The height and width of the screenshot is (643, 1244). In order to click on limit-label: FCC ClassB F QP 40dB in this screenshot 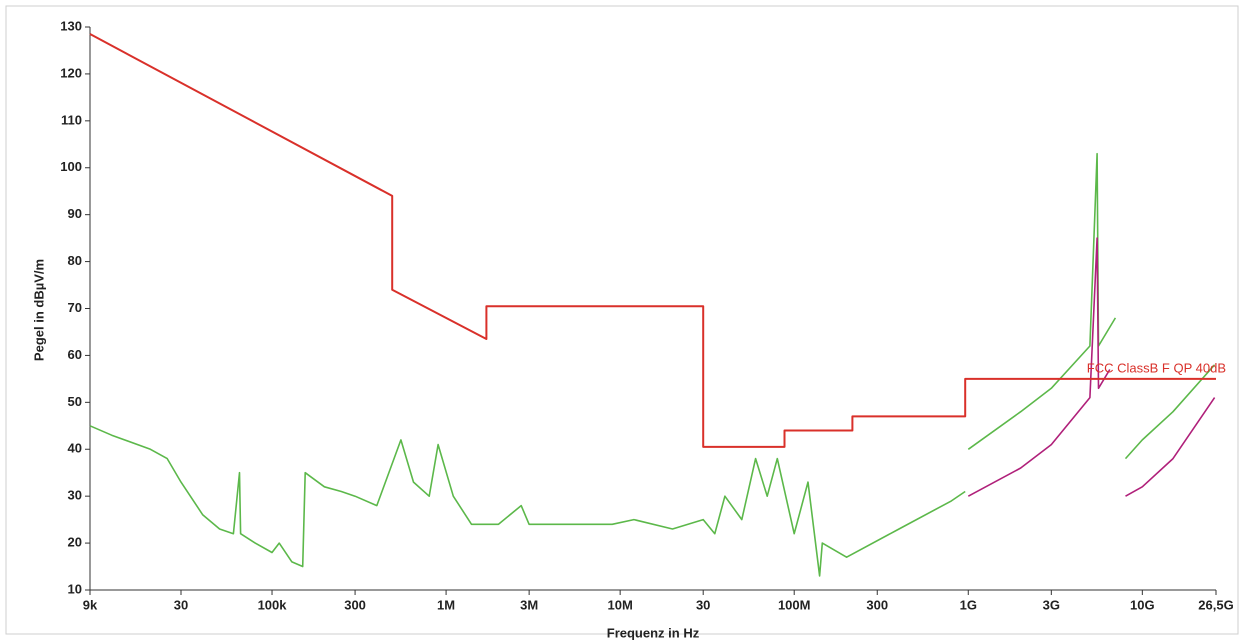, I will do `click(1156, 367)`.